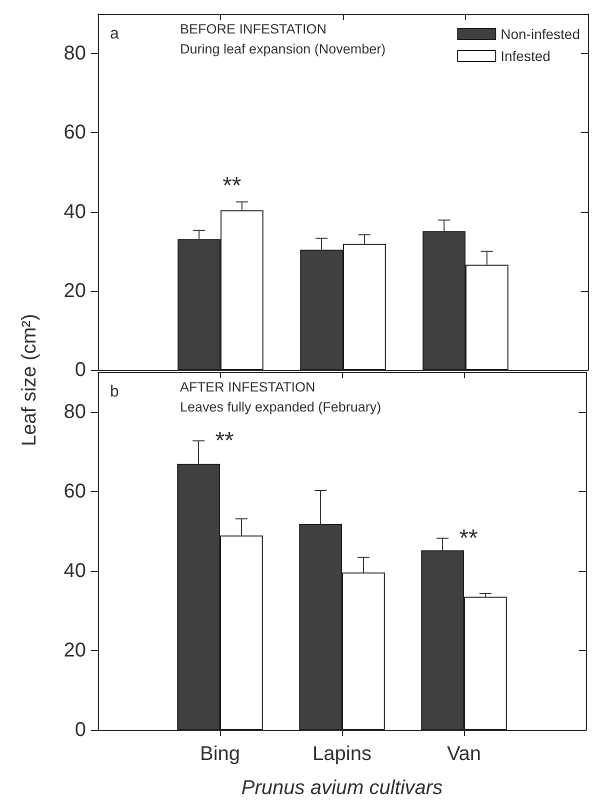 This screenshot has width=597, height=811. Describe the element at coordinates (281, 407) in the screenshot. I see `annotation: Leaves fully expanded (February)` at that location.